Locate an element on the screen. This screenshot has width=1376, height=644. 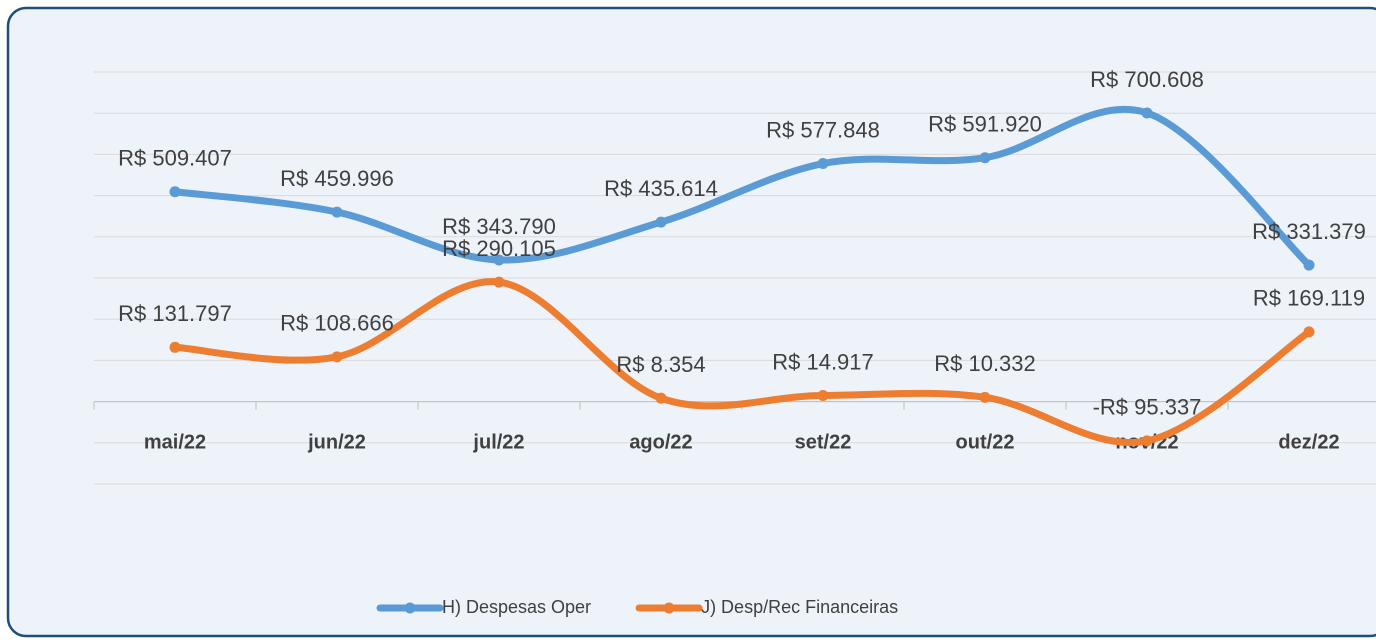
x-tick-label: out/22 is located at coordinates (985, 442).